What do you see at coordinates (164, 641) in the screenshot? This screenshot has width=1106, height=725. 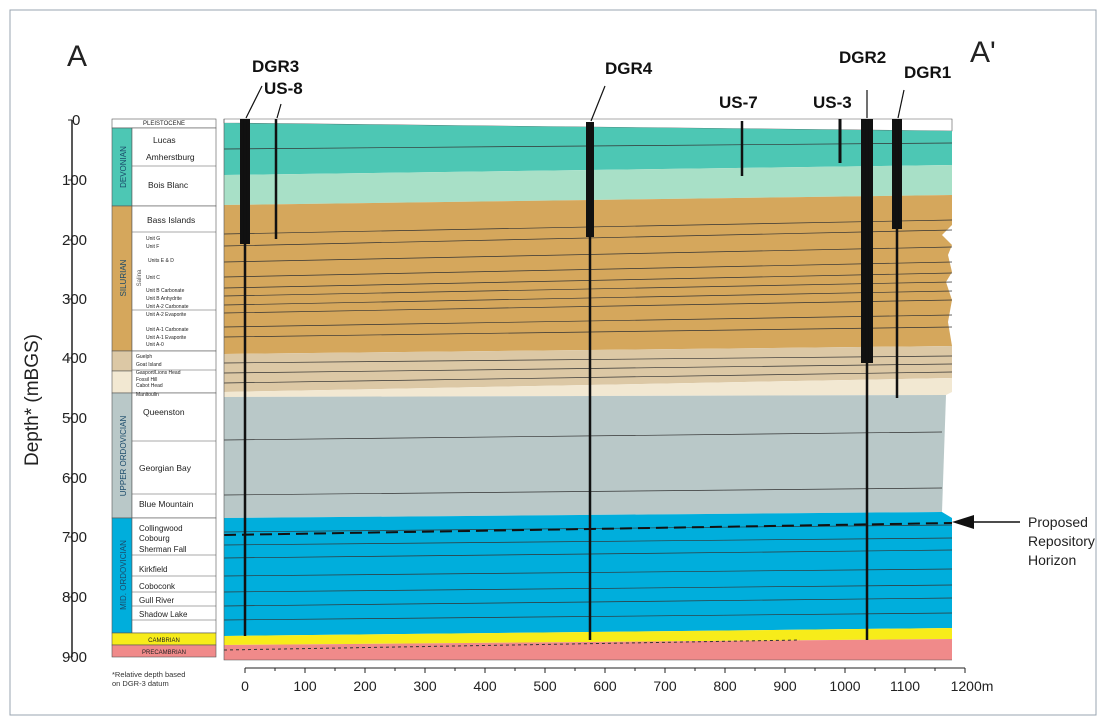 I see `system-label: CAMBRIAN` at bounding box center [164, 641].